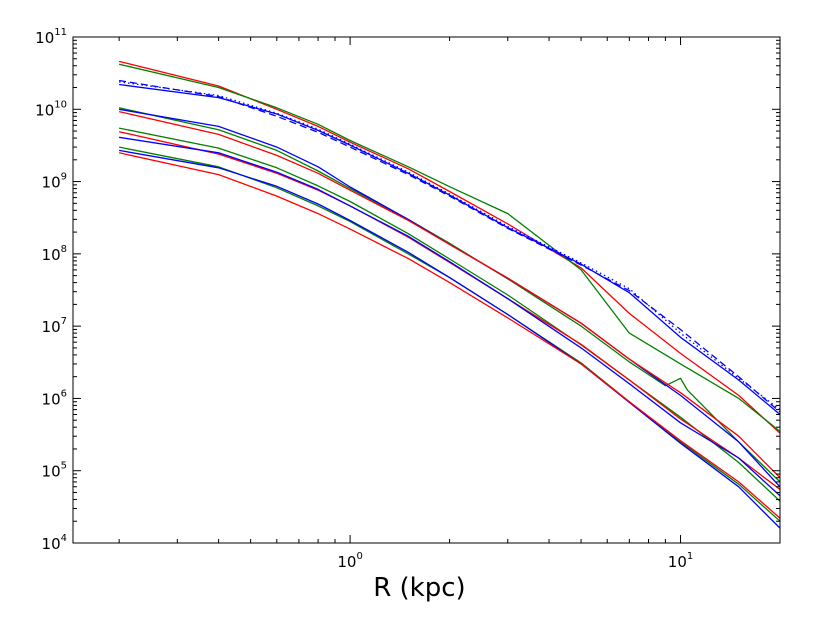  Describe the element at coordinates (680, 561) in the screenshot. I see `x-tick-label: 10¹` at that location.